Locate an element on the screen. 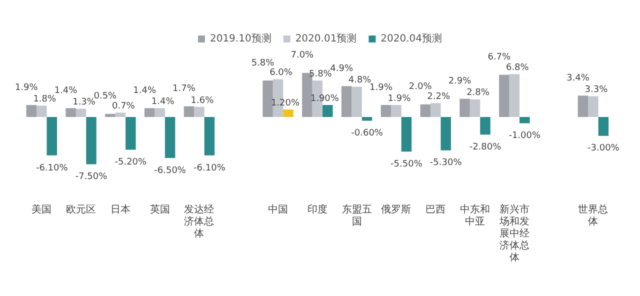 The height and width of the screenshot is (296, 640). x-tick-label: 东盟五国 is located at coordinates (357, 216).